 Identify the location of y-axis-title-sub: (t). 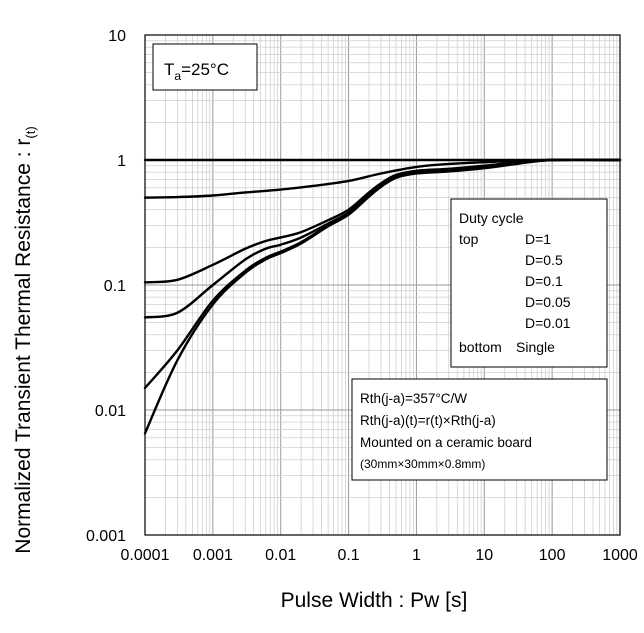
(30, 132).